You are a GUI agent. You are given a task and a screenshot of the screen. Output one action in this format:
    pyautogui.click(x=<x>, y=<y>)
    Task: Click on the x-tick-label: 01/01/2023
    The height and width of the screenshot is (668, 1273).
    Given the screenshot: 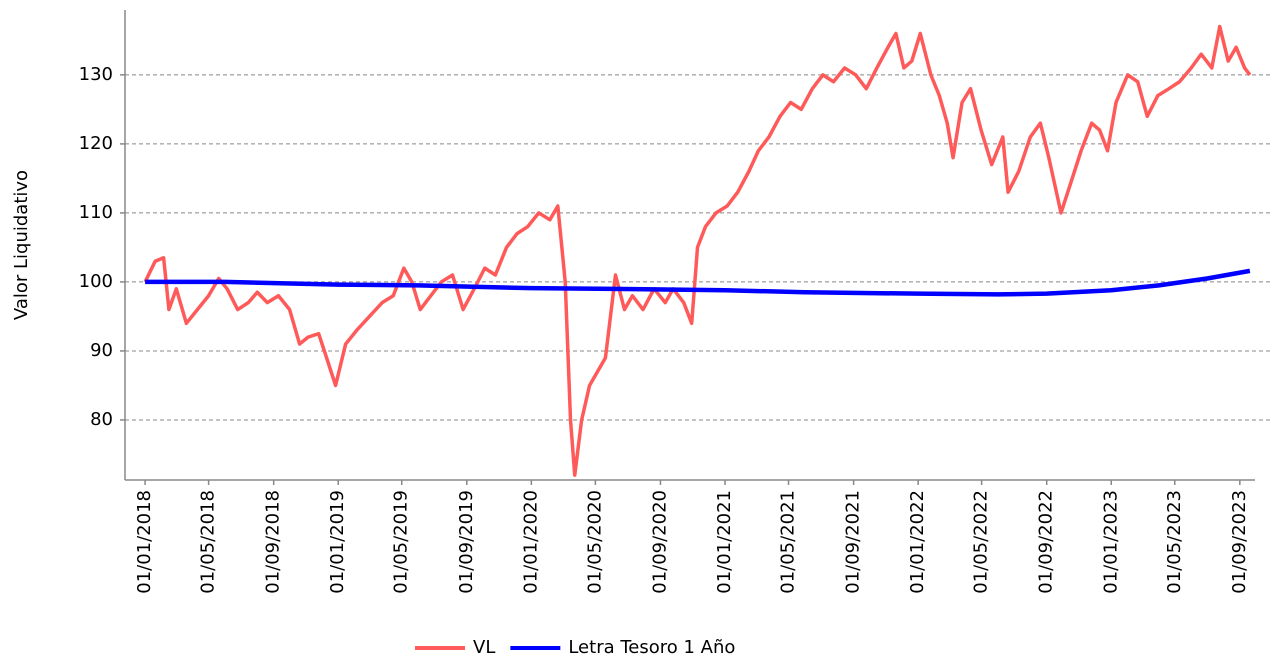 What is the action you would take?
    pyautogui.click(x=1110, y=542)
    